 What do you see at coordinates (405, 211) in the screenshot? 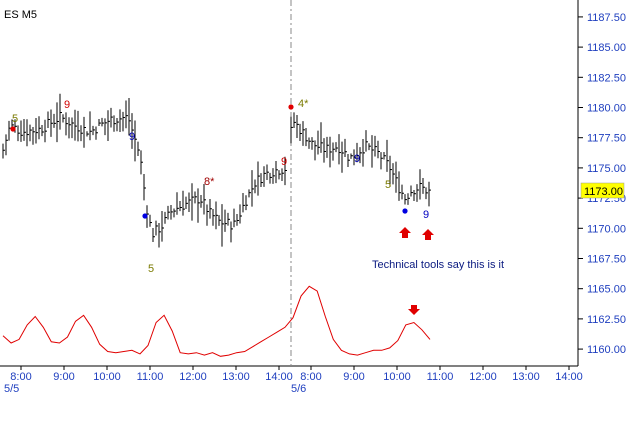
I see `blue-dot-marker` at bounding box center [405, 211].